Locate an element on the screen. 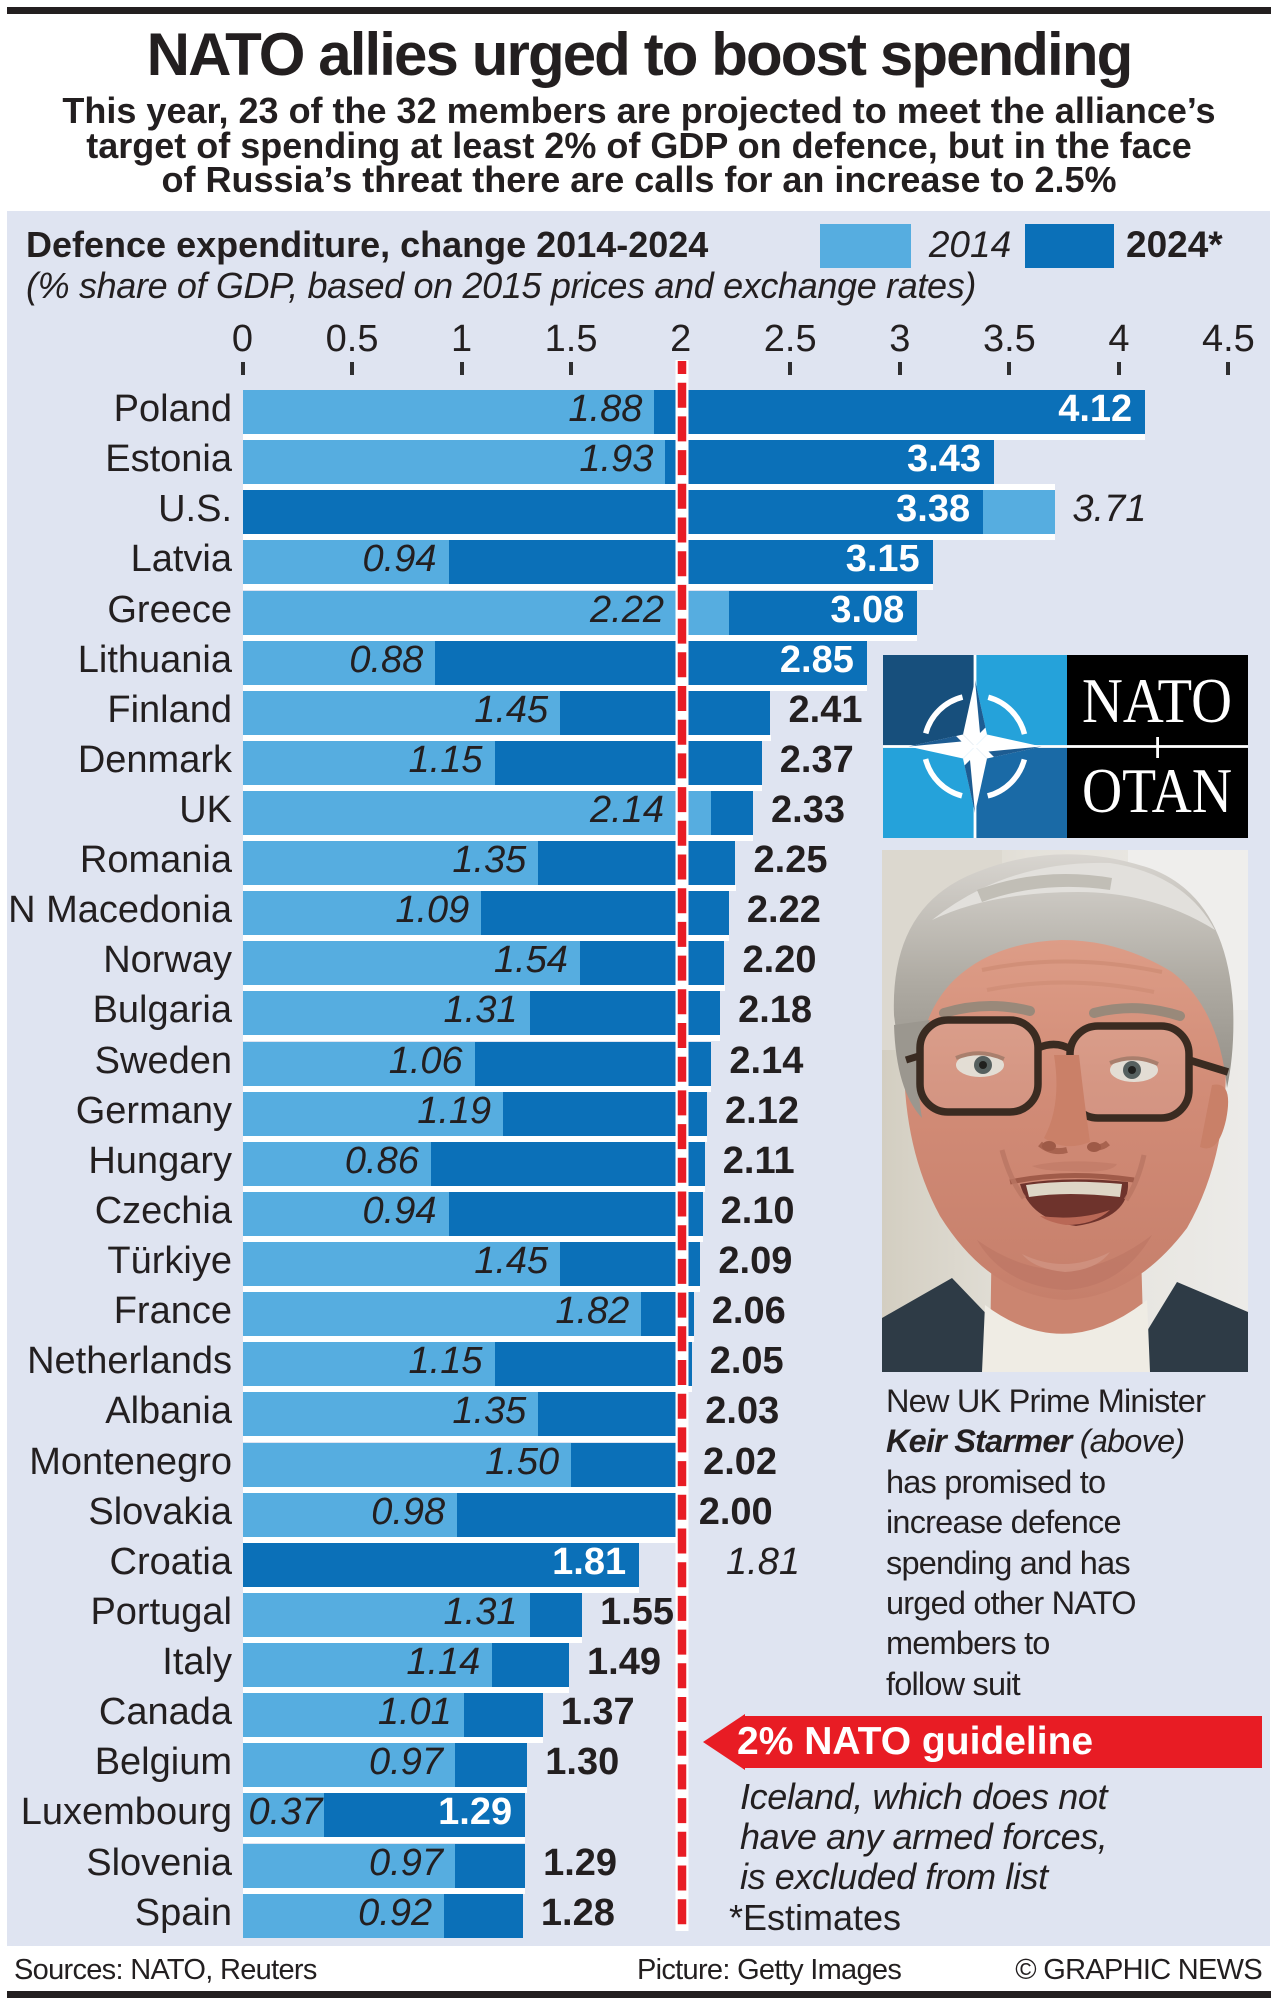 This screenshot has width=1278, height=1998. svg-text: NATO is located at coordinates (1157, 701).